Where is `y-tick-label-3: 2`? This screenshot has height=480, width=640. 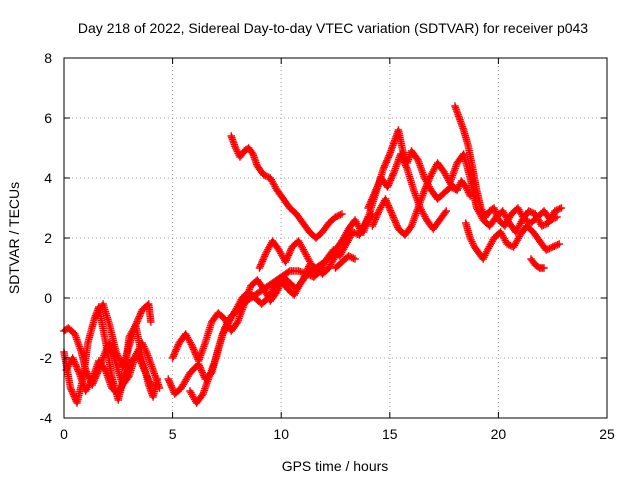 y-tick-label-3: 2 is located at coordinates (48, 238).